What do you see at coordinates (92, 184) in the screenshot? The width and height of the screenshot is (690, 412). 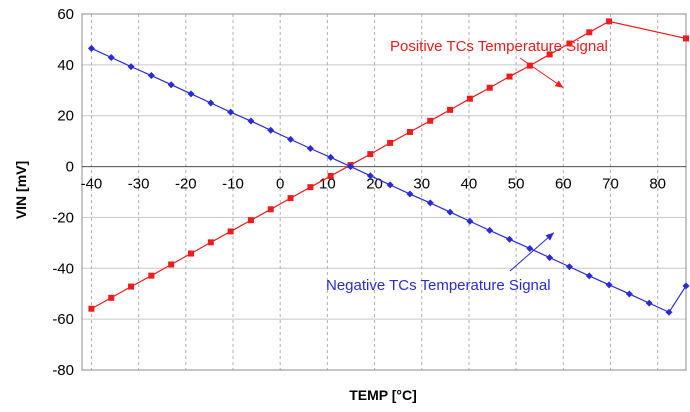 I see `x-tick-label: -40` at bounding box center [92, 184].